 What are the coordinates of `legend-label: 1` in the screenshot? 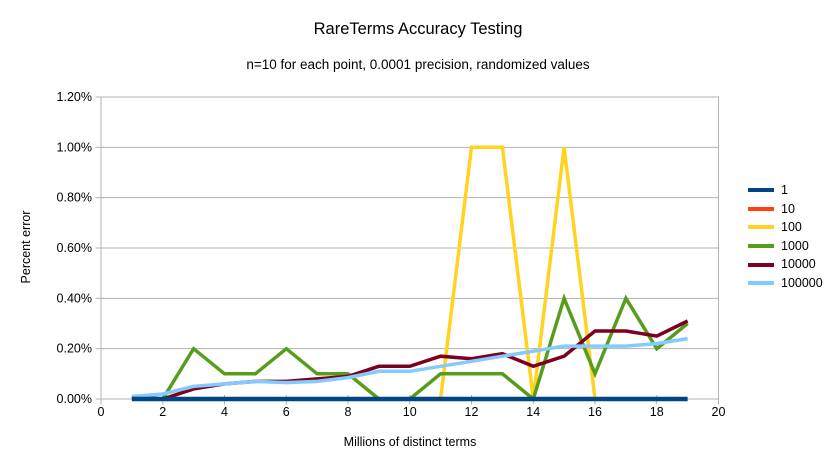 It's located at (784, 190).